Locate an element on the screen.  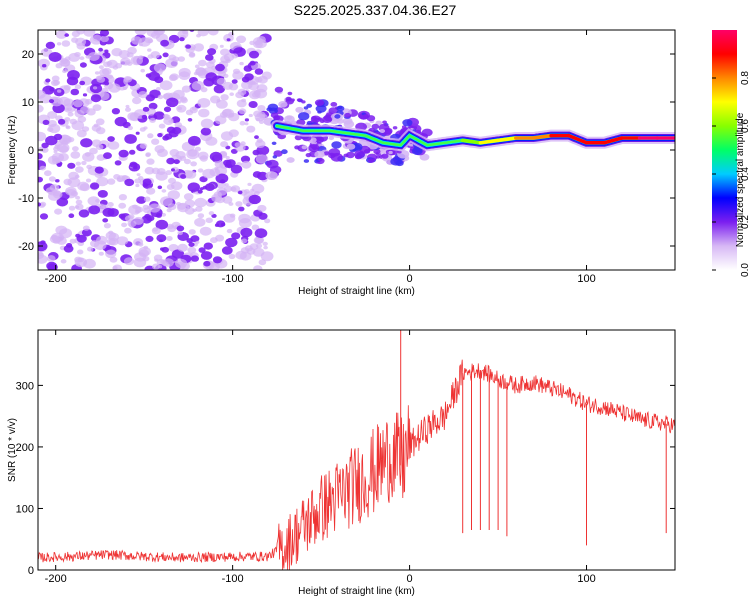
heatmap-ytick-label: 10 is located at coordinates (28, 103).